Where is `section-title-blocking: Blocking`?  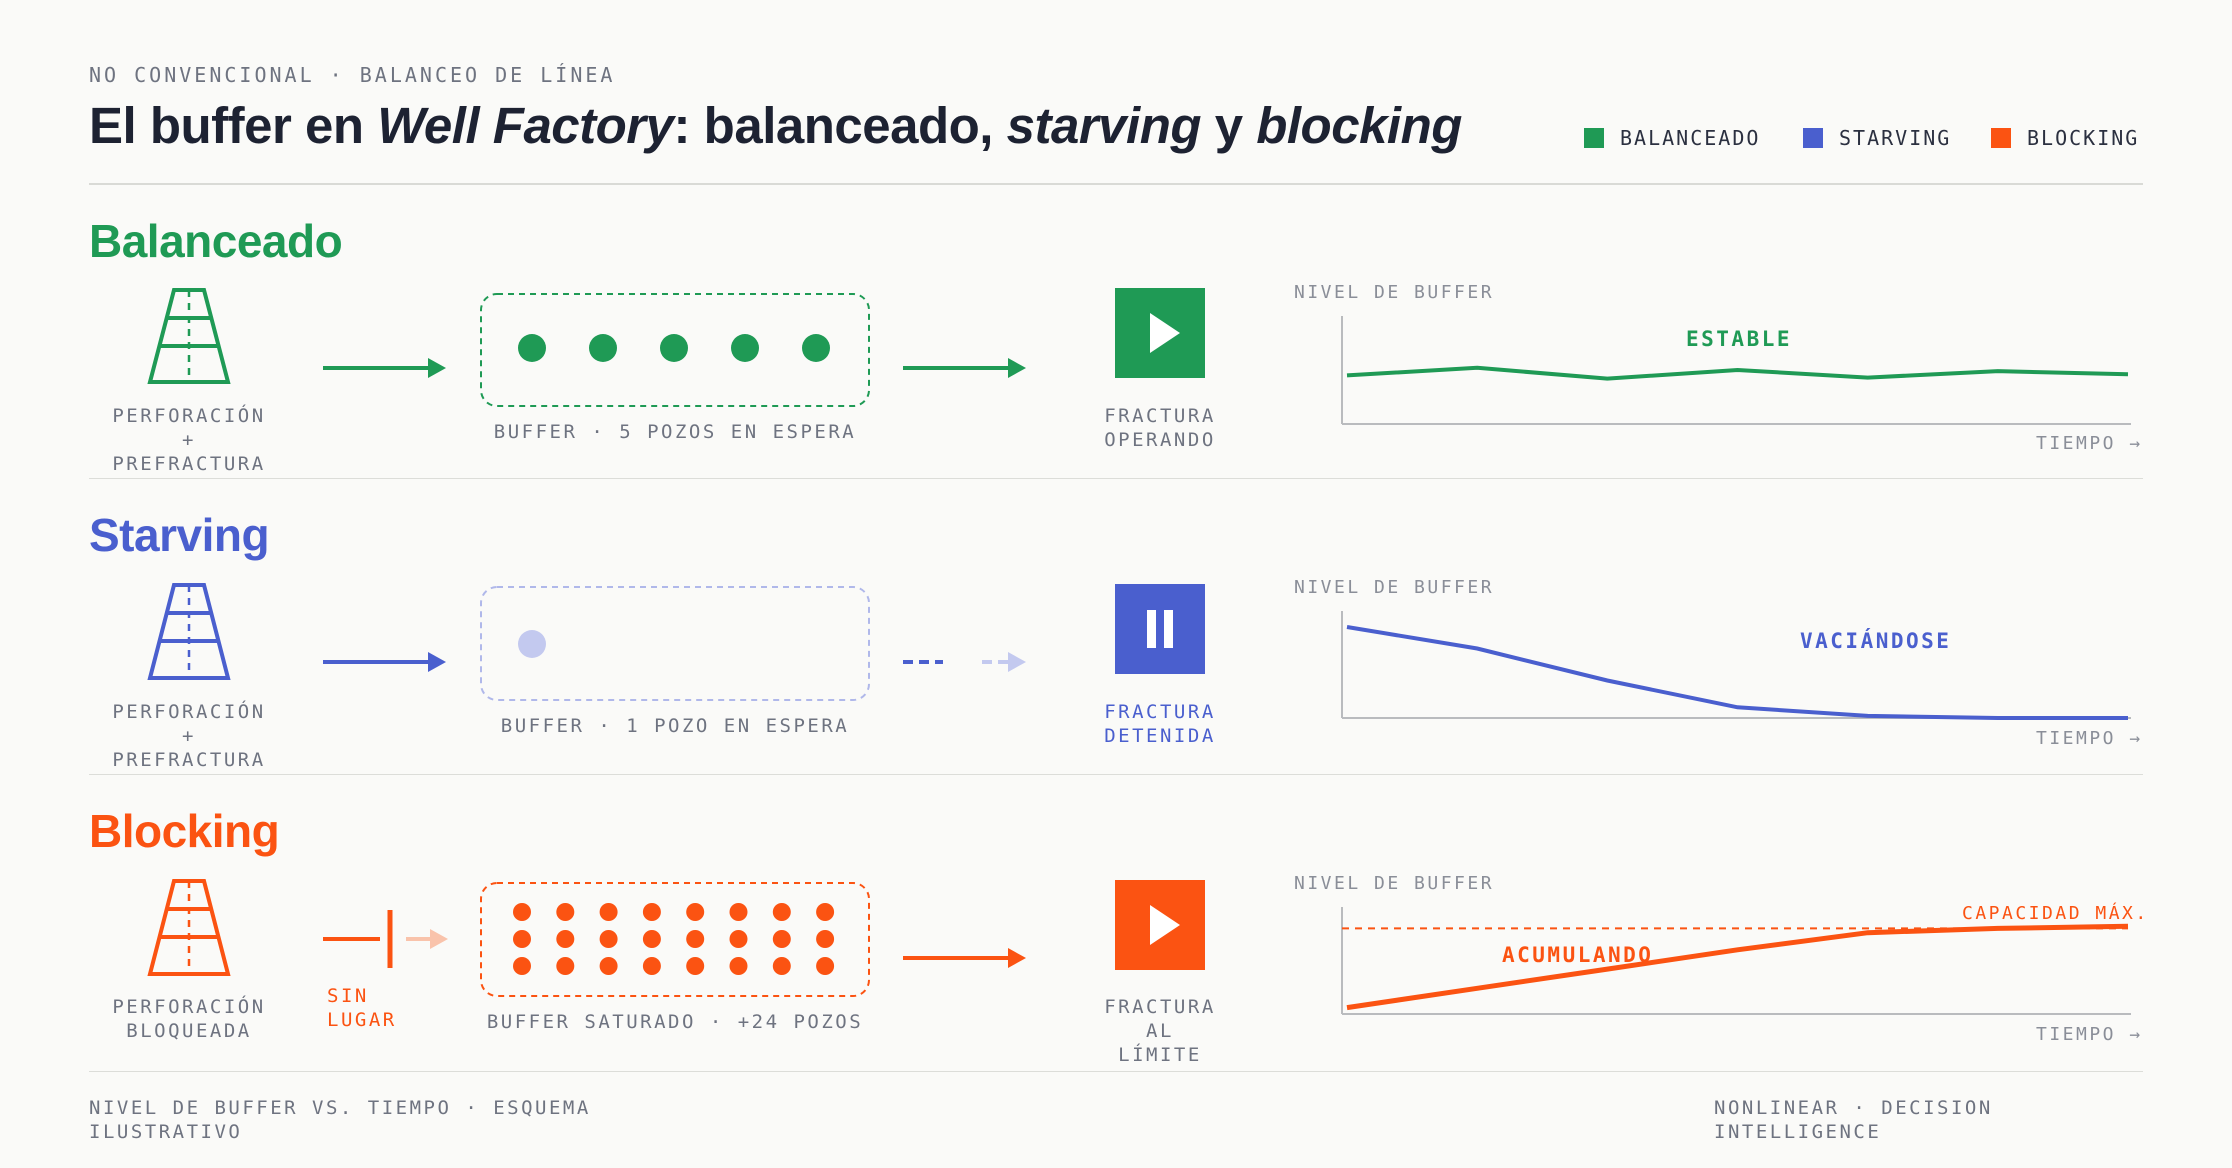
section-title-blocking: Blocking is located at coordinates (184, 831).